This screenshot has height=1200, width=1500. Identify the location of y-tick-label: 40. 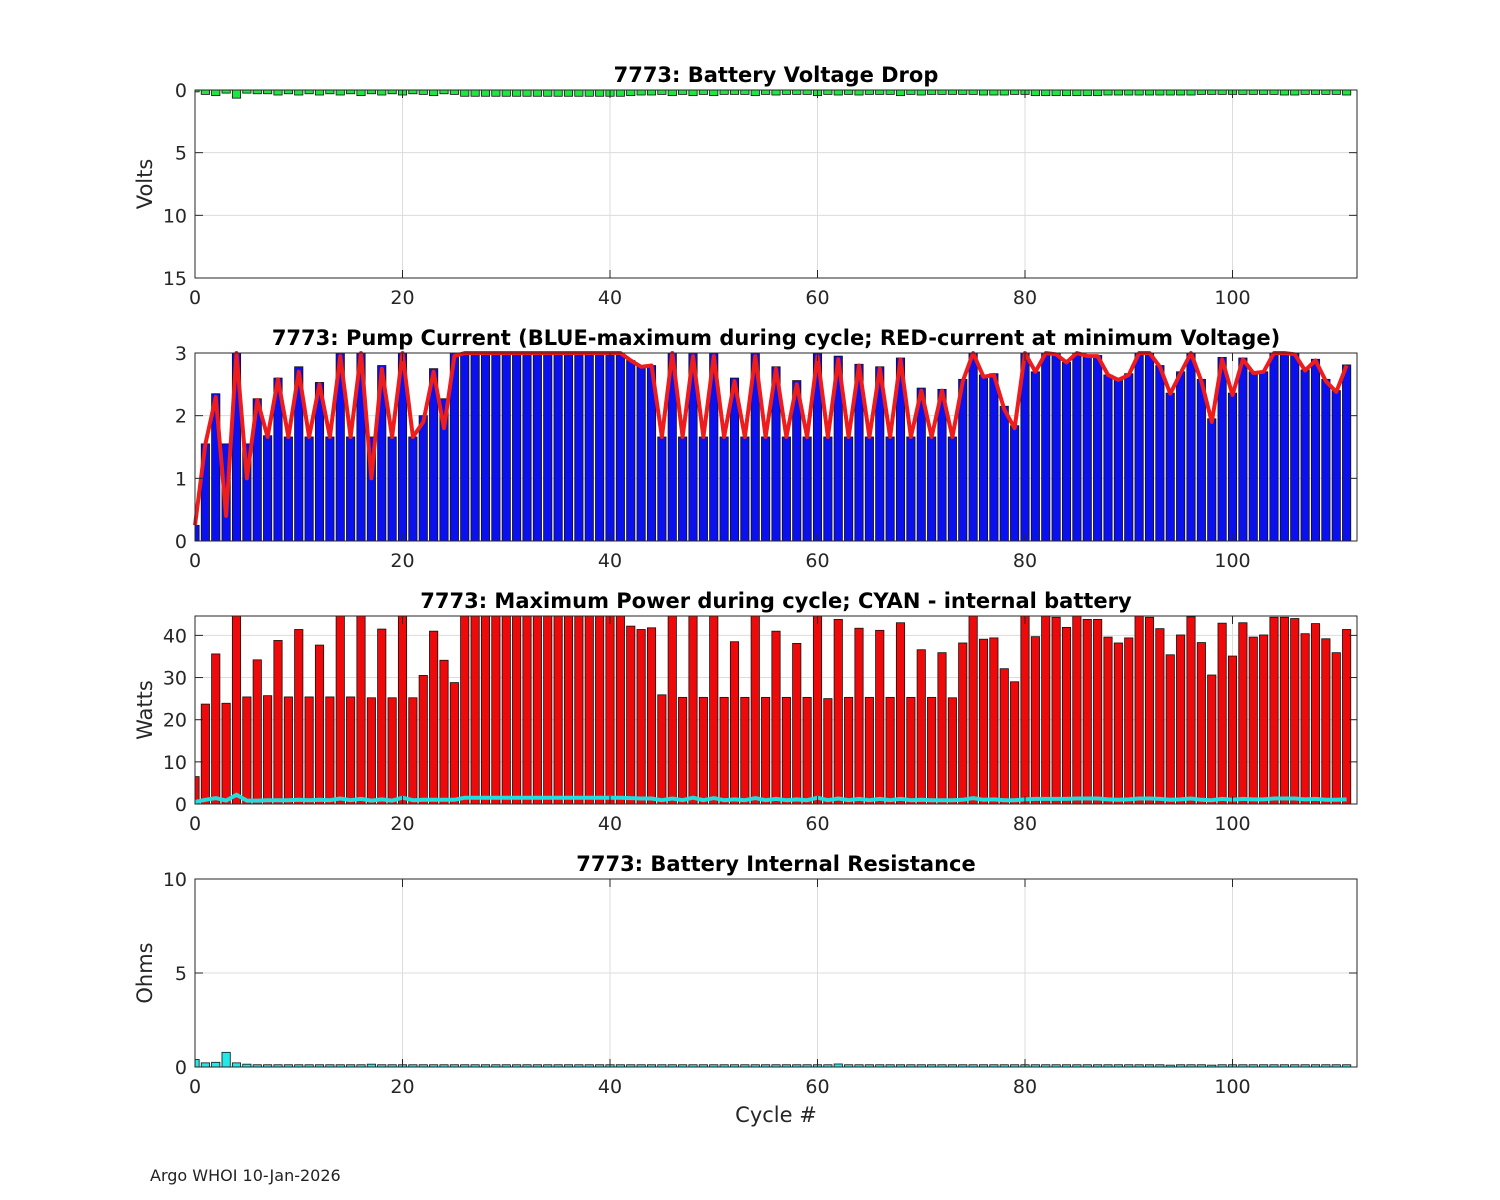
(175, 636).